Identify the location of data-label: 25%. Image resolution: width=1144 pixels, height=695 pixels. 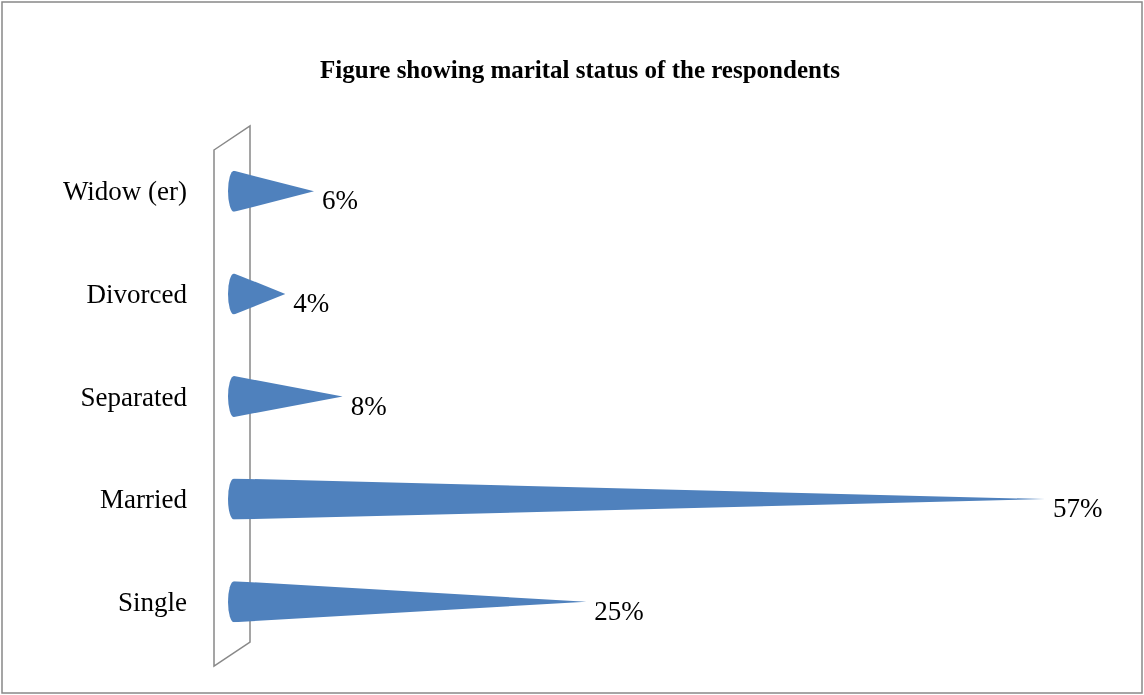
(619, 610).